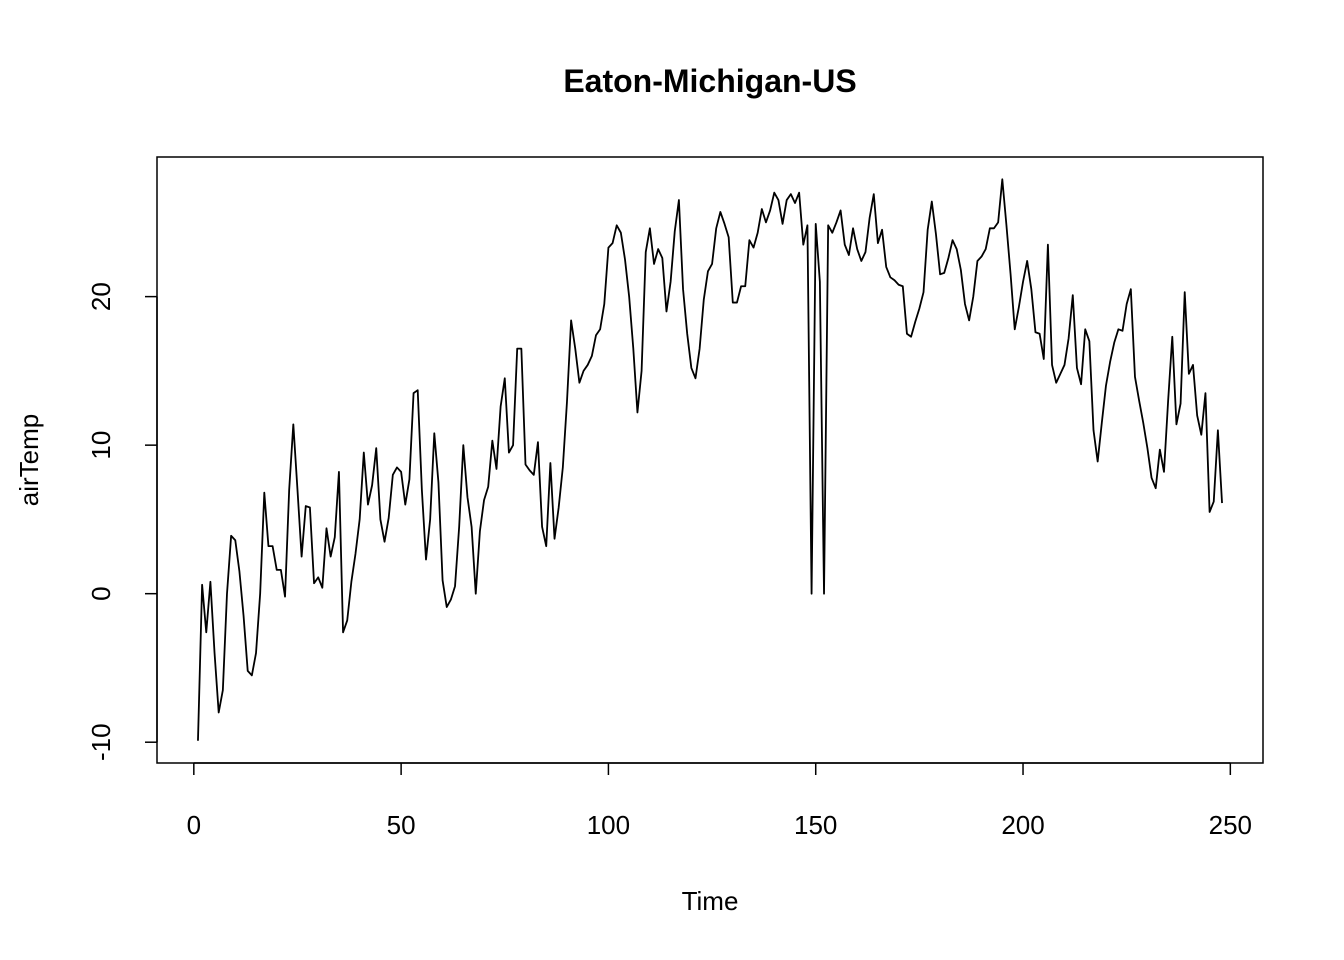  Describe the element at coordinates (1230, 825) in the screenshot. I see `x-tick-label: 250` at that location.